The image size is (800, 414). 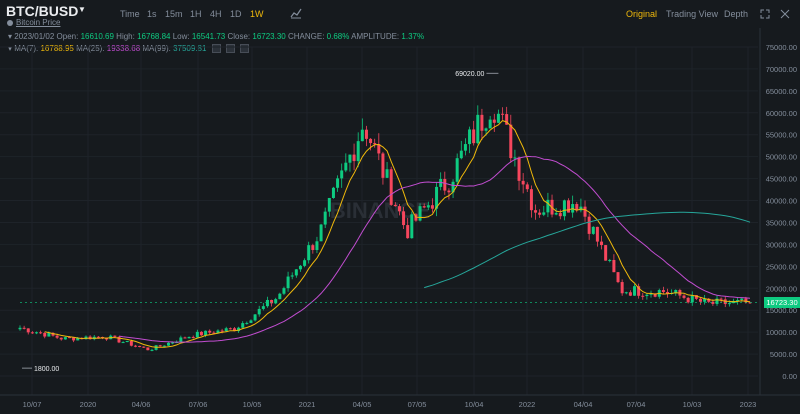 What do you see at coordinates (130, 14) in the screenshot?
I see `timeframe-time: Time` at bounding box center [130, 14].